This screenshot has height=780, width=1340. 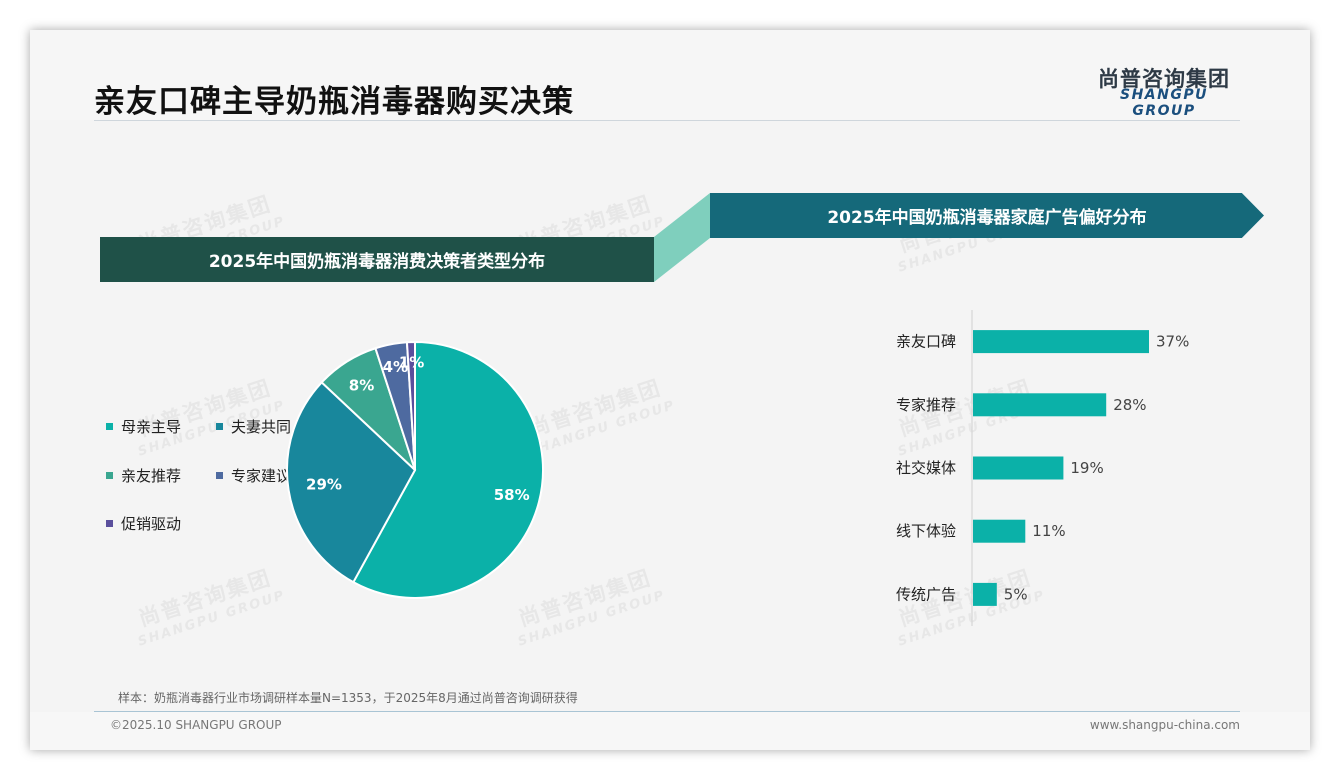 What do you see at coordinates (670, 75) in the screenshot?
I see `header-band` at bounding box center [670, 75].